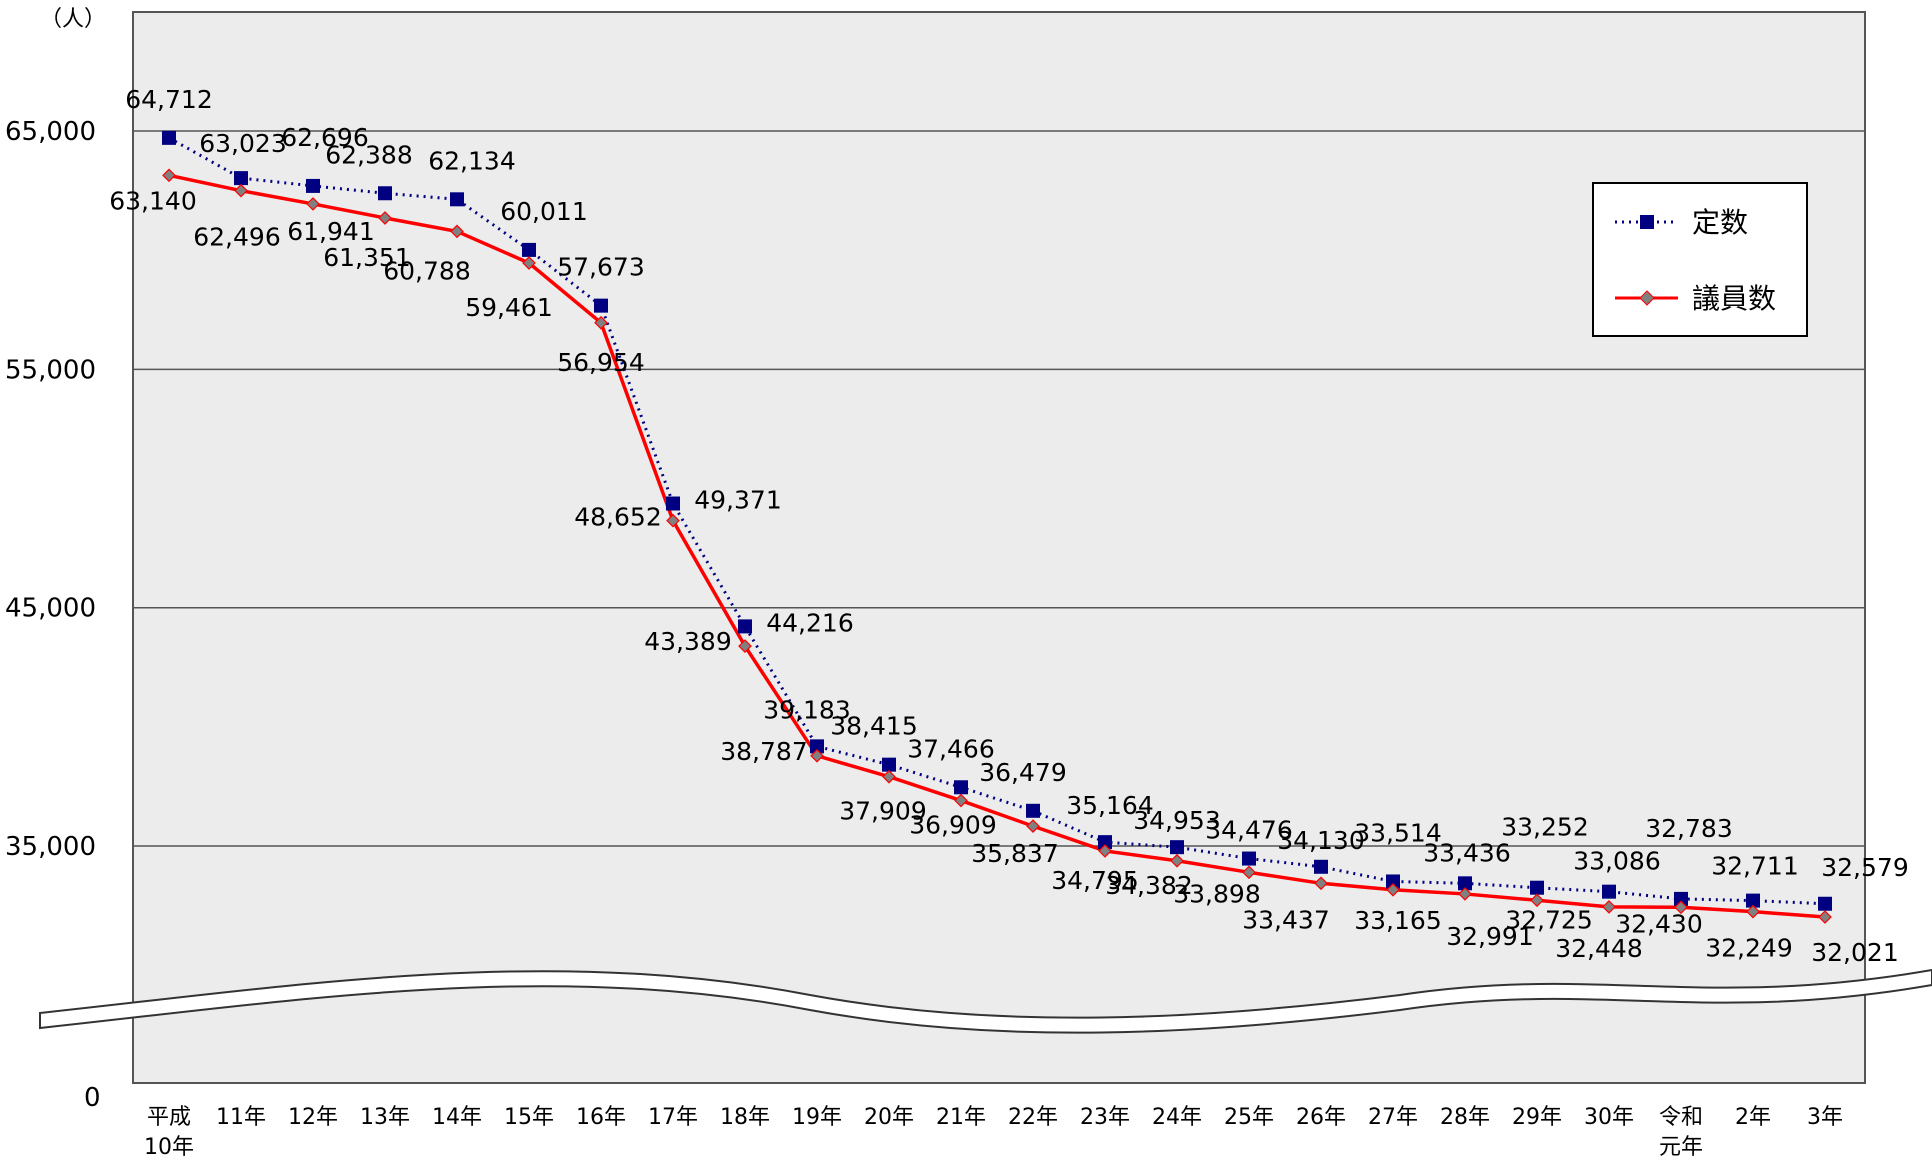  I want to click on x-tick-label: 17年, so click(673, 1117).